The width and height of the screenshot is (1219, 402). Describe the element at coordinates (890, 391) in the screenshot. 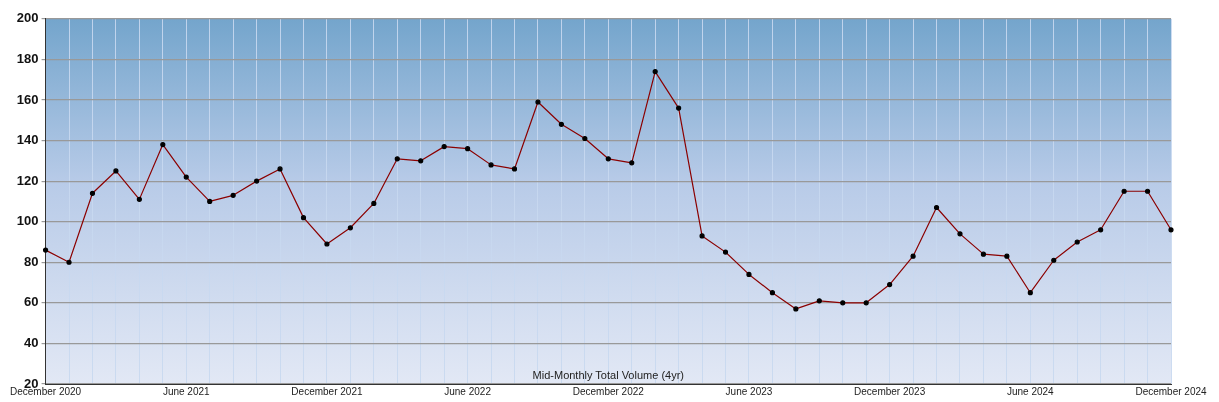

I see `x-tick-label: December 2023` at that location.